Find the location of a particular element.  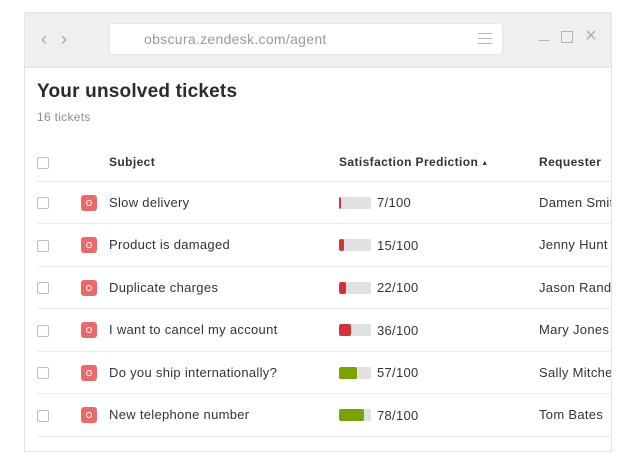

satisfaction-score: 7/100 is located at coordinates (394, 203).